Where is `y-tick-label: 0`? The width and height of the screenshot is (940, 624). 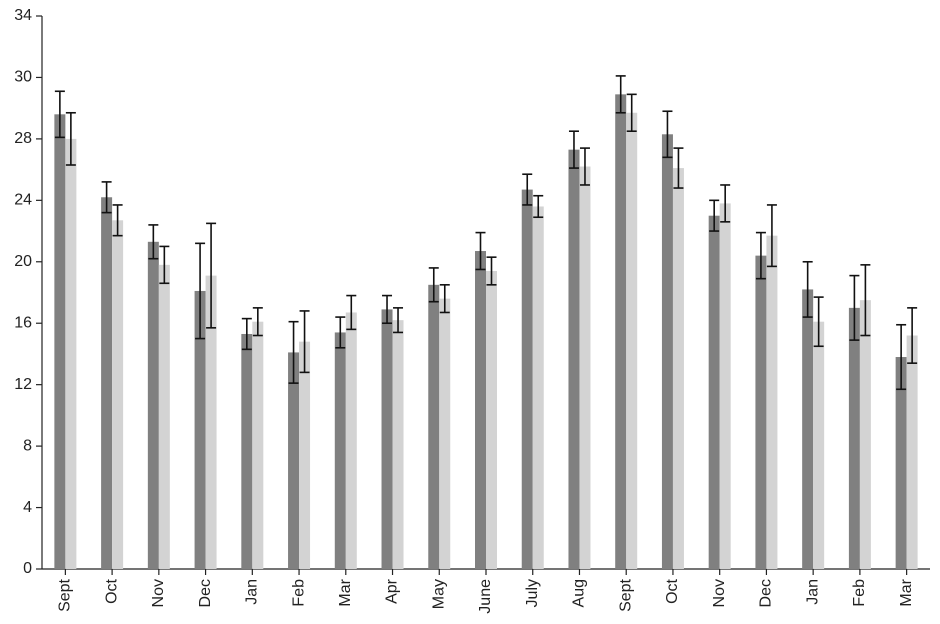
y-tick-label: 0 is located at coordinates (27, 568).